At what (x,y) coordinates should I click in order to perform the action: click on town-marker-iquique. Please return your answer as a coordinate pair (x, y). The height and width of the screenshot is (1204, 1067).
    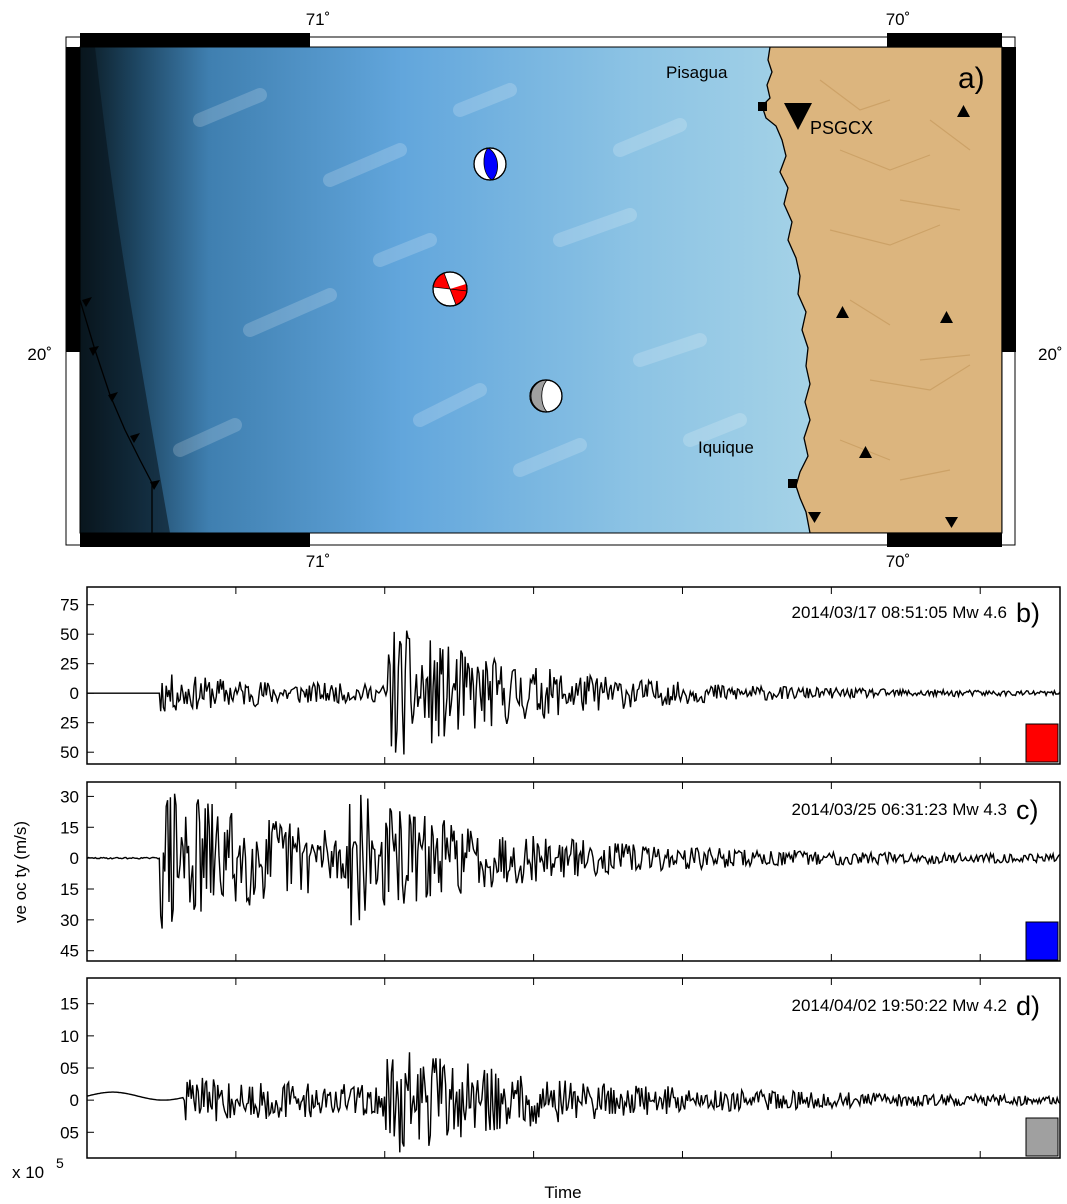
    Looking at the image, I should click on (792, 483).